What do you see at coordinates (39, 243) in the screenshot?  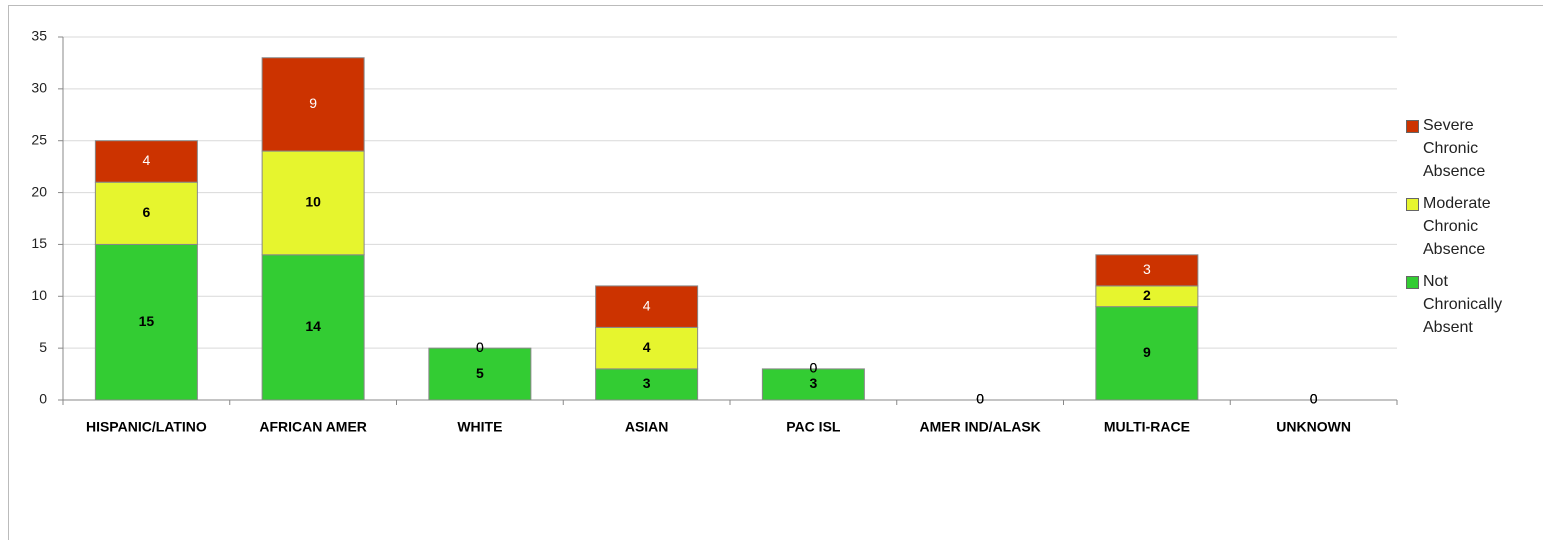 I see `y-tick-label: 15` at bounding box center [39, 243].